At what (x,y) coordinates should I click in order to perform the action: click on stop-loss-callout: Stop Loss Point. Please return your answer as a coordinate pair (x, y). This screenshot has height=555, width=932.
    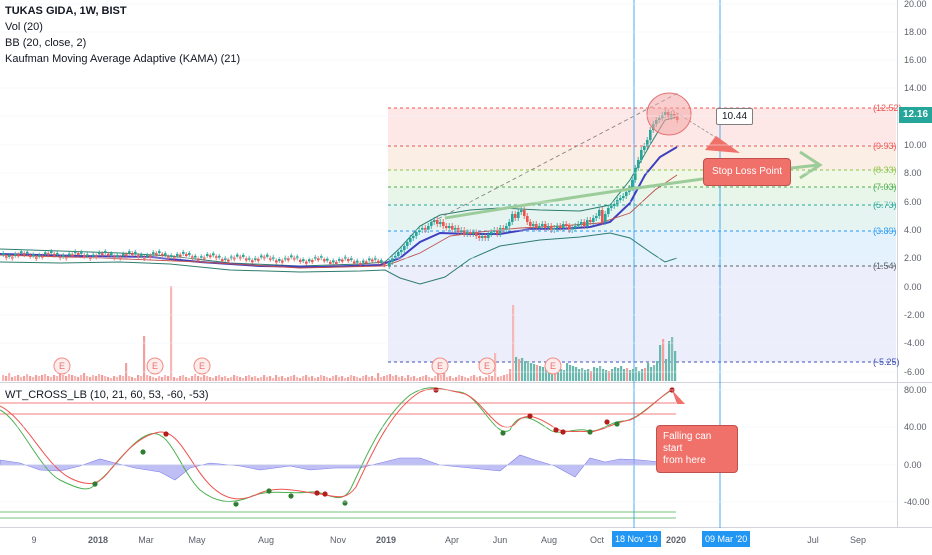
    Looking at the image, I should click on (747, 172).